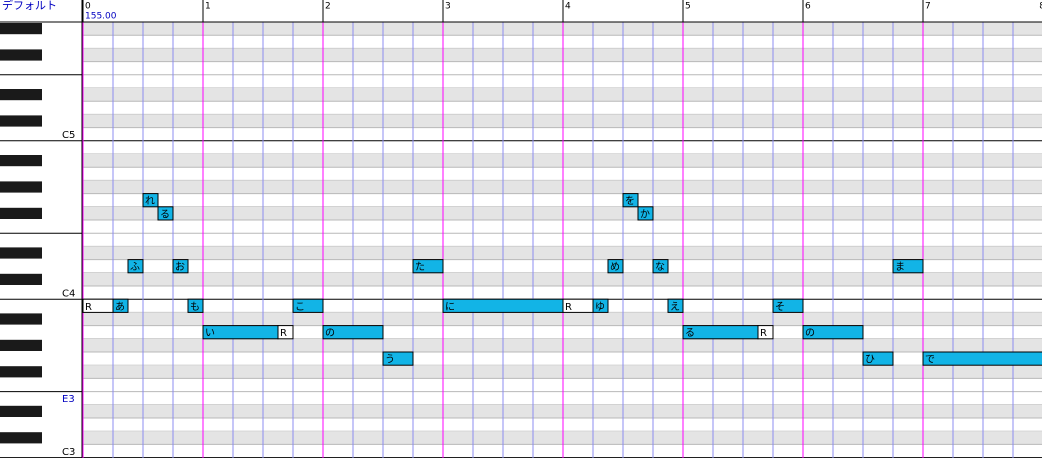  I want to click on note-lyric: ふ, so click(135, 267).